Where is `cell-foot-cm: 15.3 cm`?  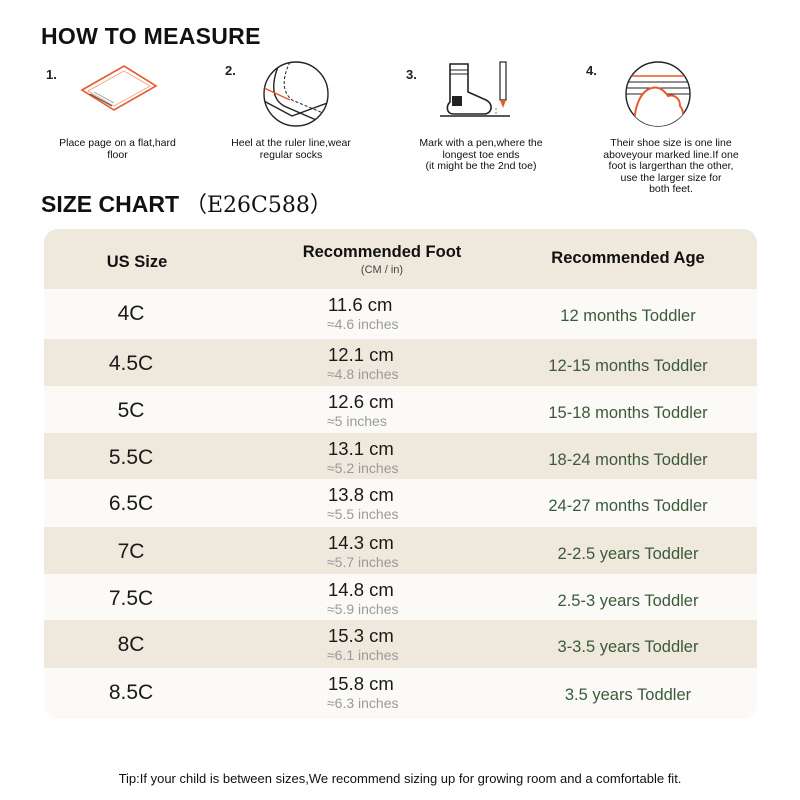 cell-foot-cm: 15.3 cm is located at coordinates (361, 635).